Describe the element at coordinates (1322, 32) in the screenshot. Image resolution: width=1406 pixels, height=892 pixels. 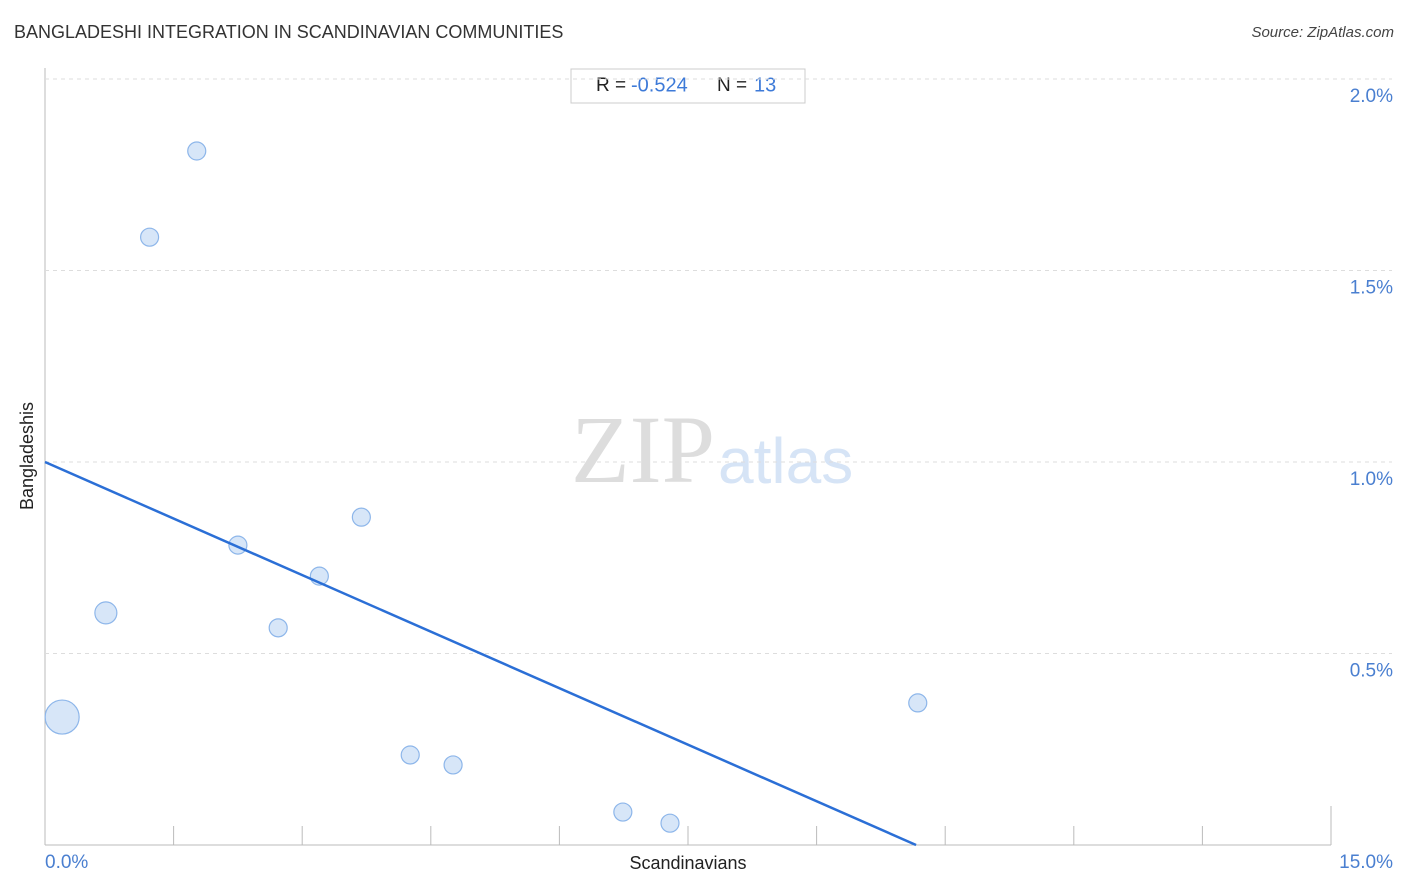
I see `source: Source: ZipAtlas.com` at that location.